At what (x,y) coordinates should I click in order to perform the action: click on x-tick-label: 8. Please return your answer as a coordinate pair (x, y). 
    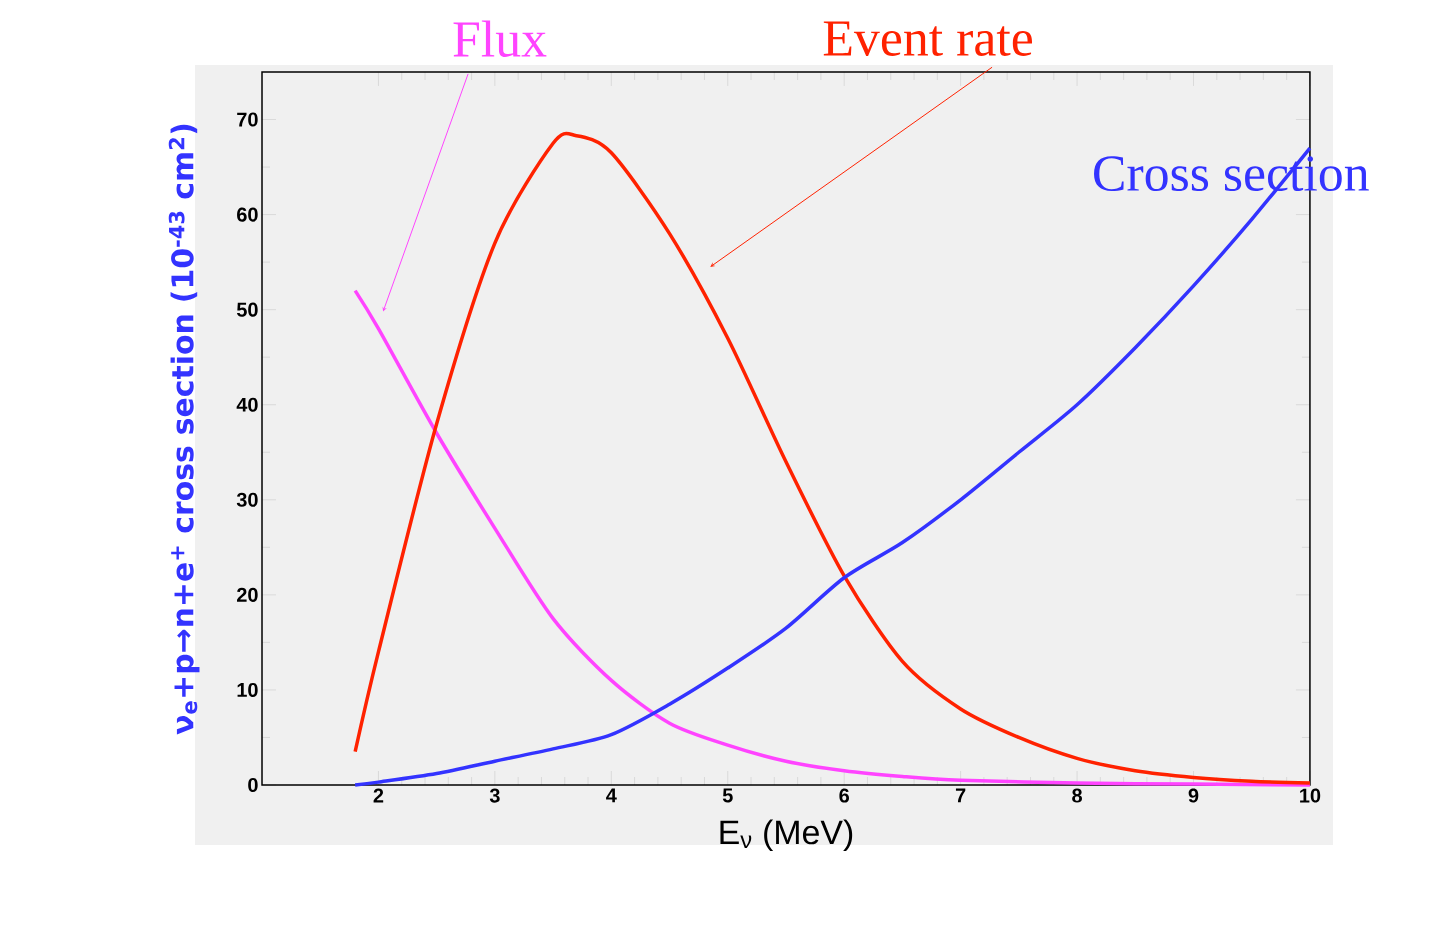
    Looking at the image, I should click on (1077, 795).